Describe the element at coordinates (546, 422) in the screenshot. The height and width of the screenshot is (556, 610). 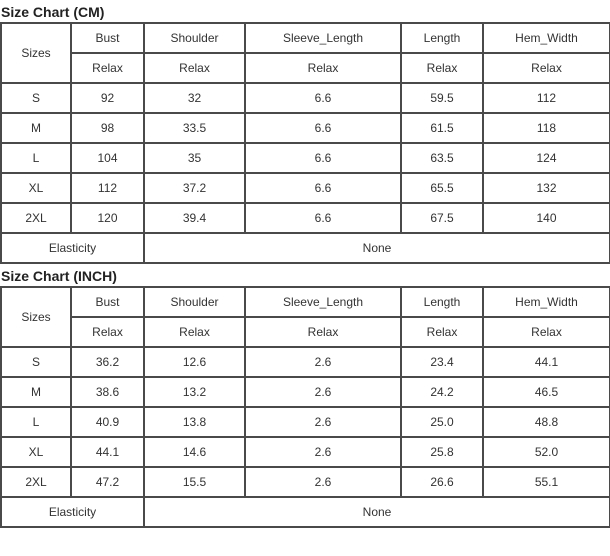
I see `value-cell: 48.8` at that location.